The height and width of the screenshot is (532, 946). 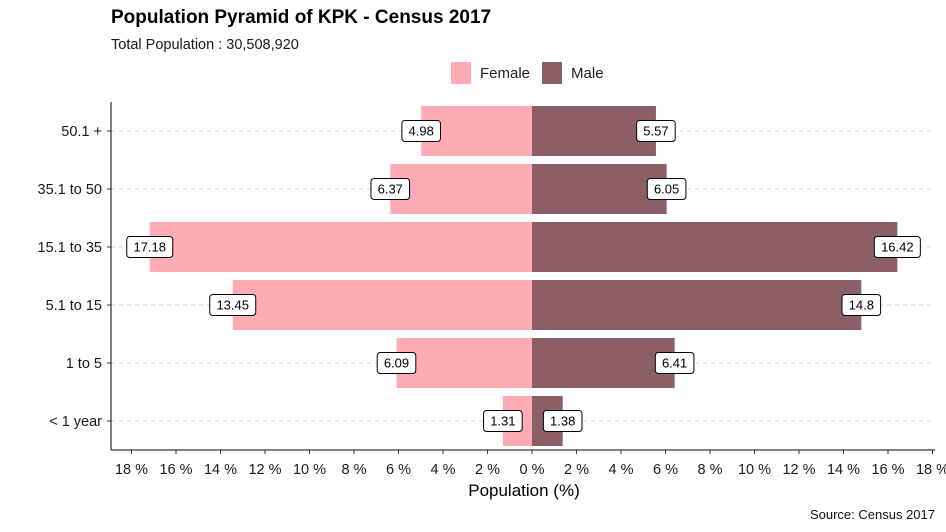 I want to click on x-tick-label: 0 %, so click(x=532, y=470).